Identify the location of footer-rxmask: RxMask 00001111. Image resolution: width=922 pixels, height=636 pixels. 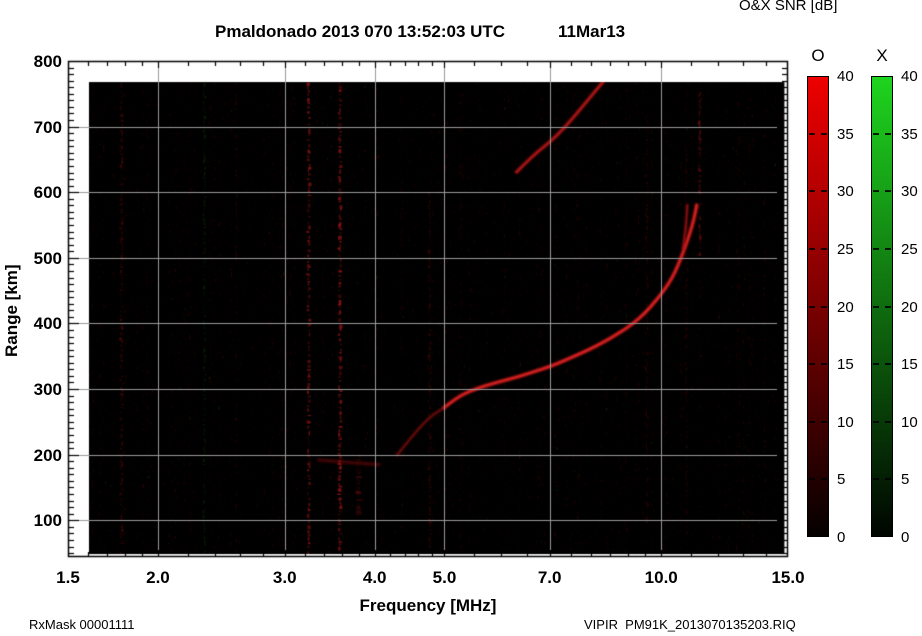
(82, 624).